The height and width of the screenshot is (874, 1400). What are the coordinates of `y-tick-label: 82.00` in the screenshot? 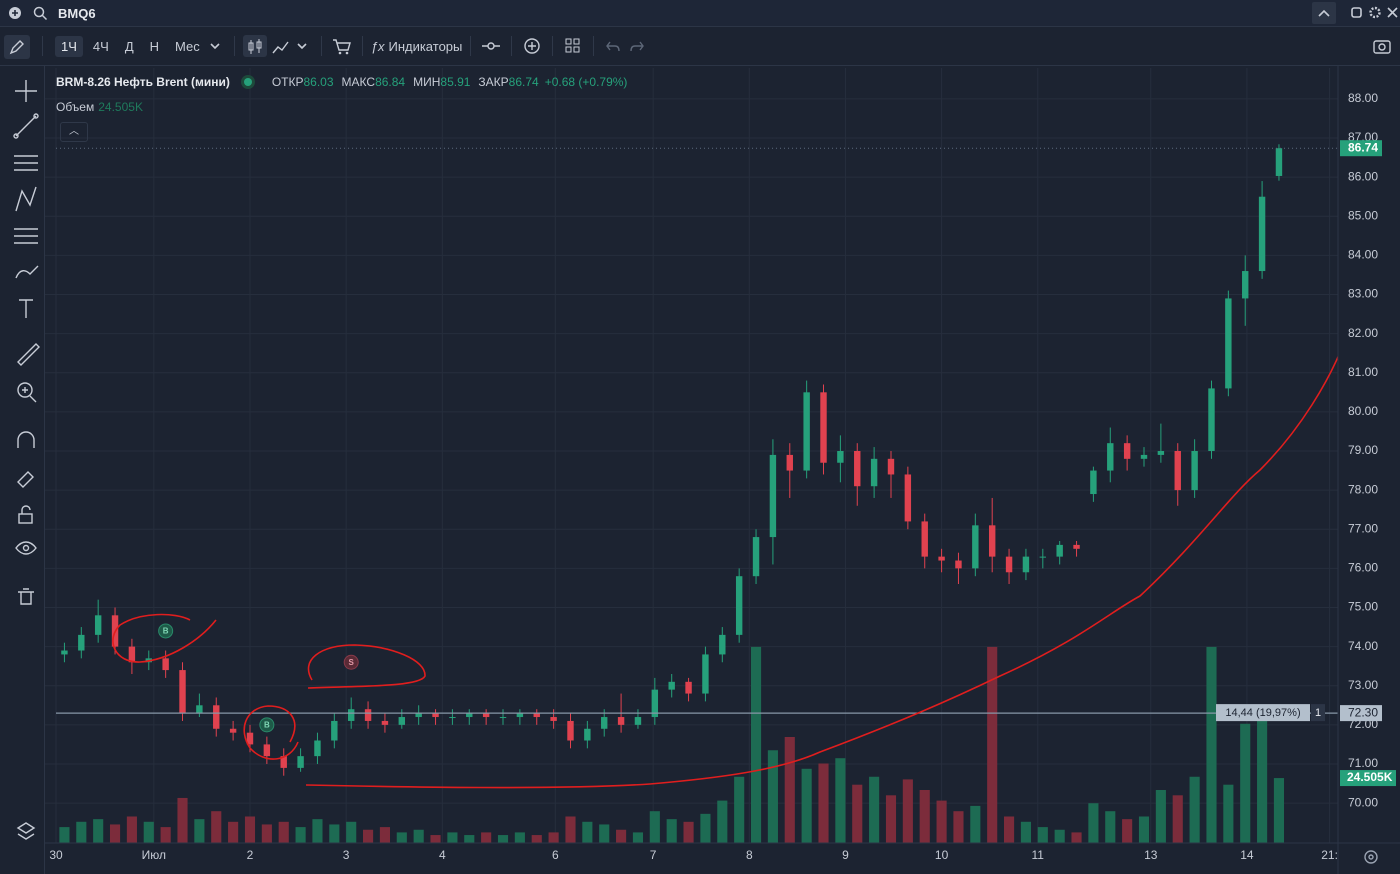 It's located at (1363, 333).